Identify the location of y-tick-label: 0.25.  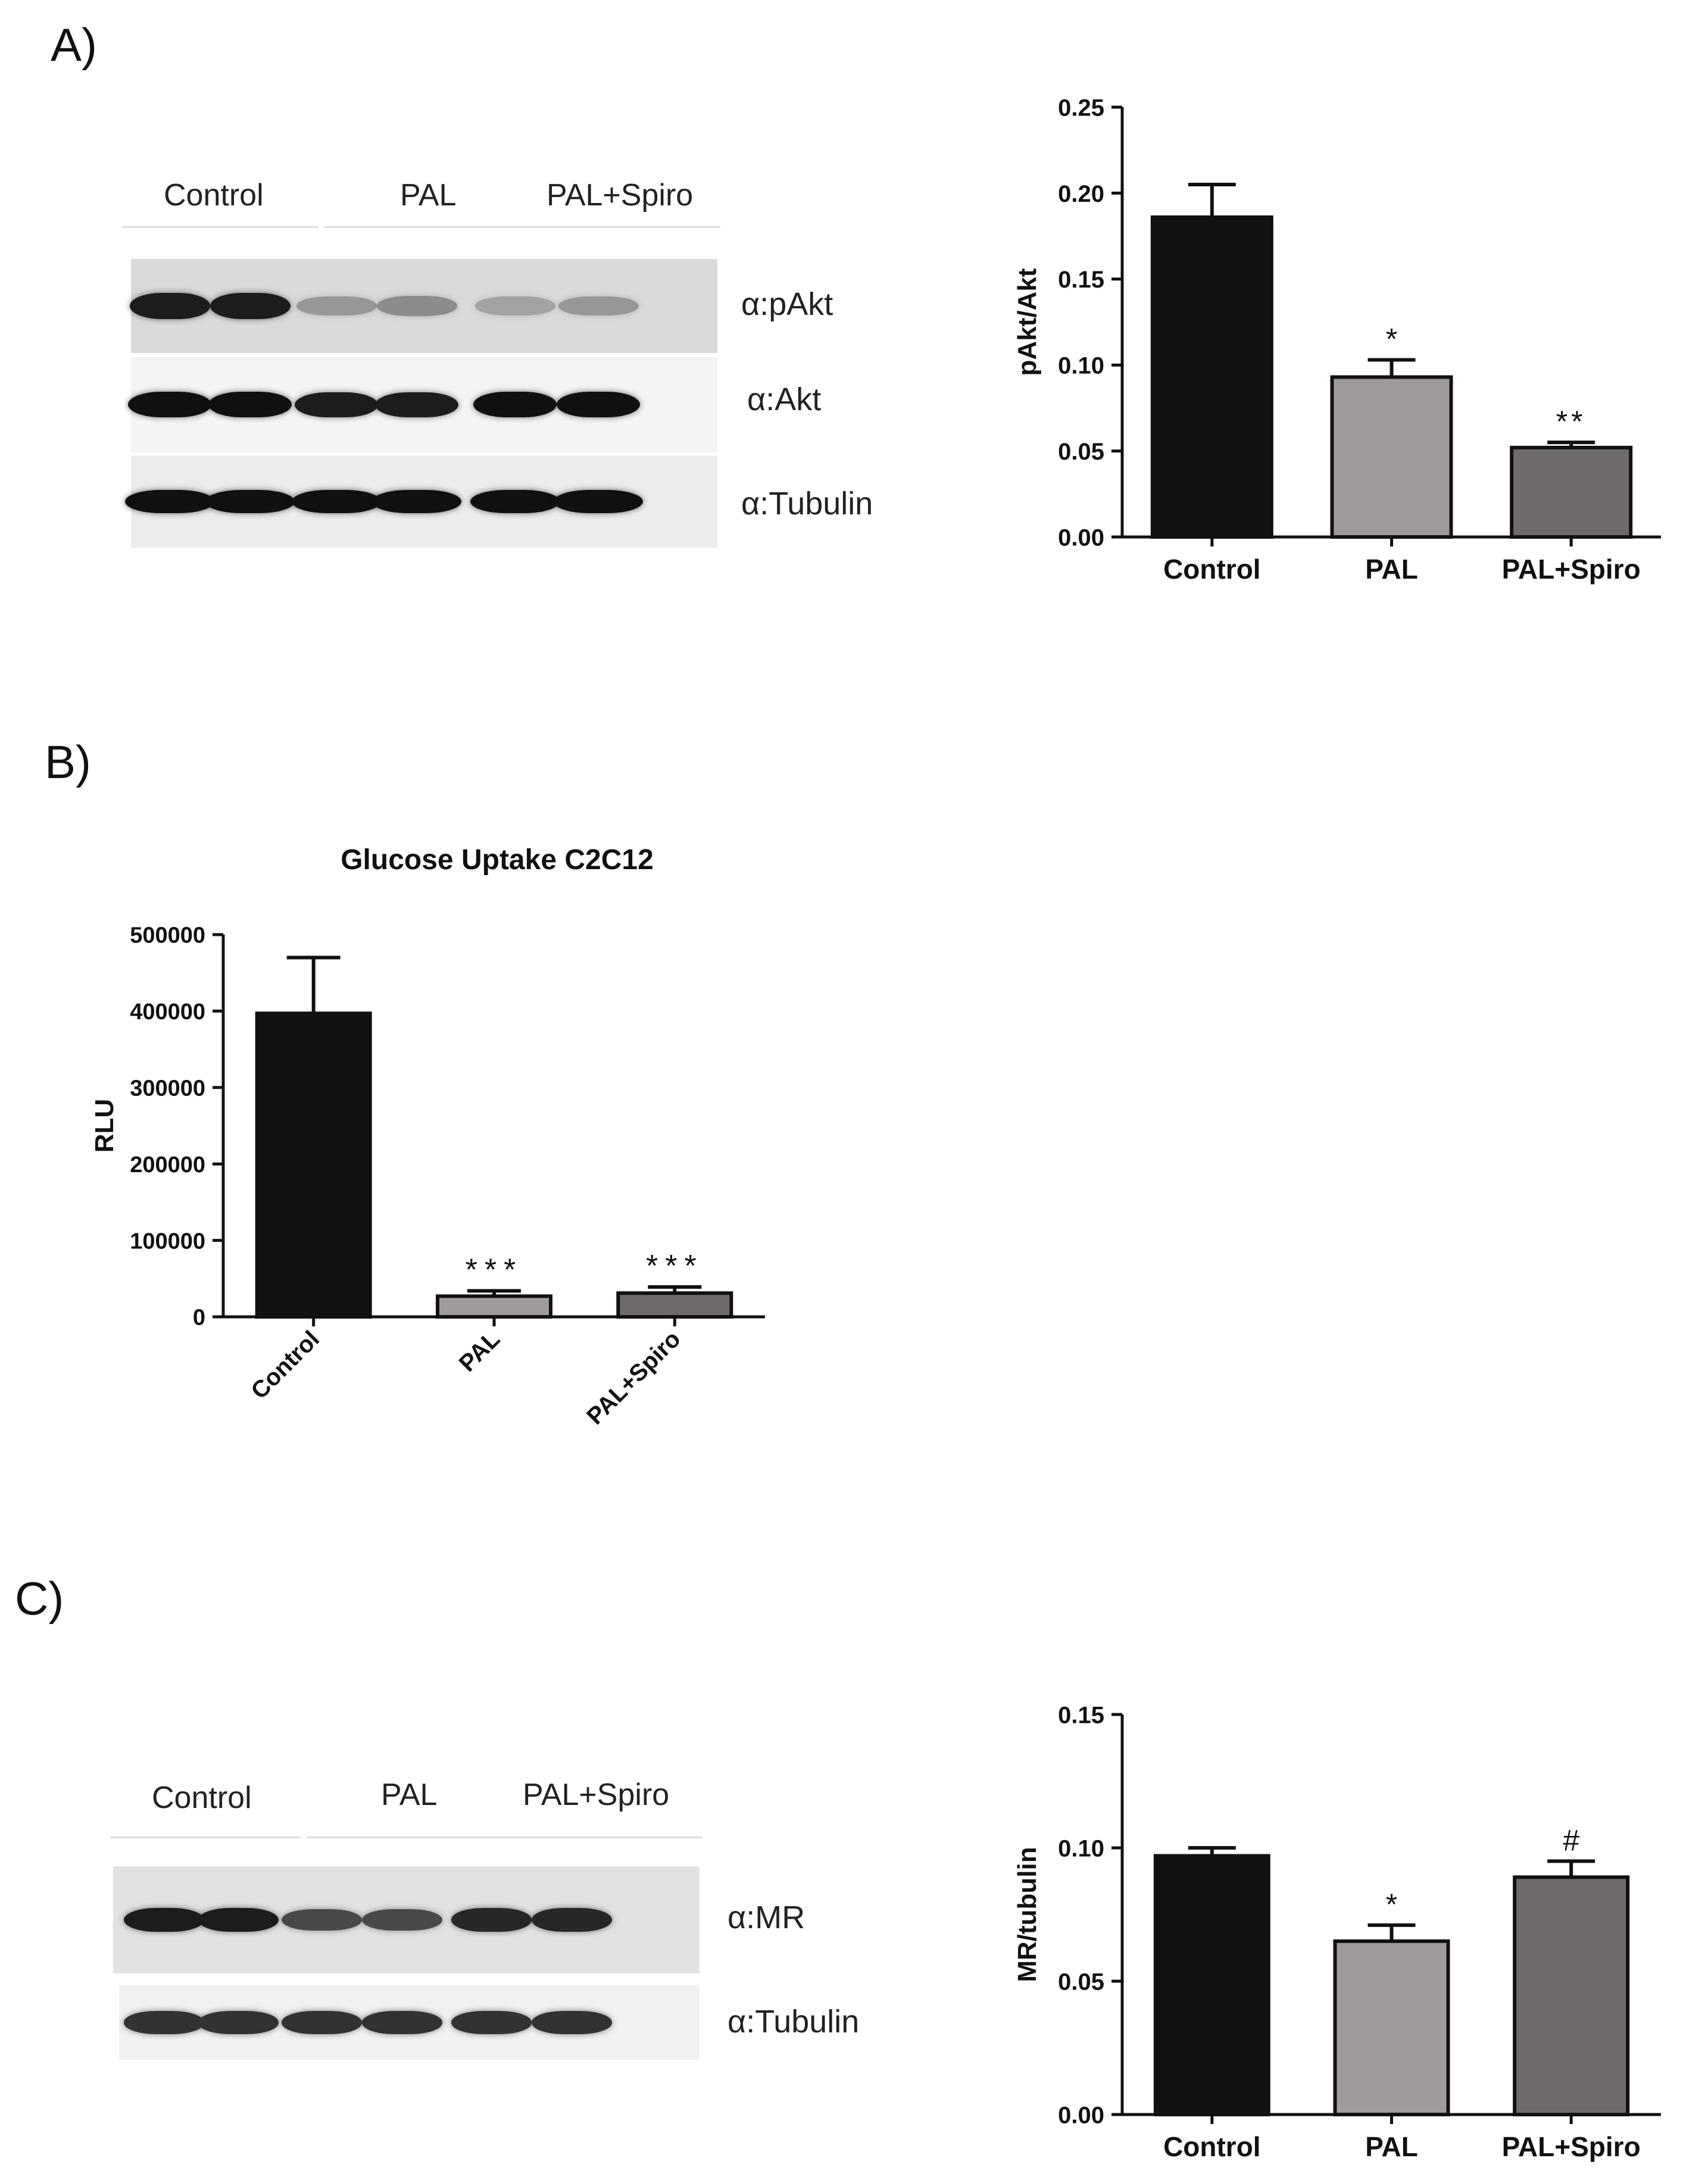
(1081, 108).